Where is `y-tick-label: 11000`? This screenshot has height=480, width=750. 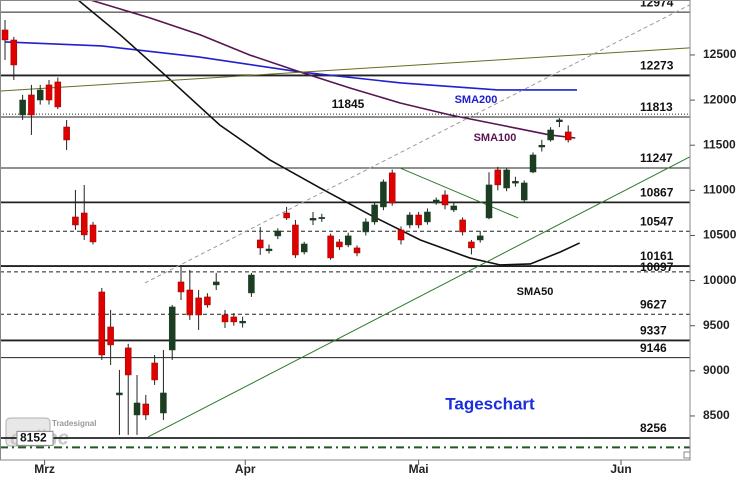 y-tick-label: 11000 is located at coordinates (719, 190).